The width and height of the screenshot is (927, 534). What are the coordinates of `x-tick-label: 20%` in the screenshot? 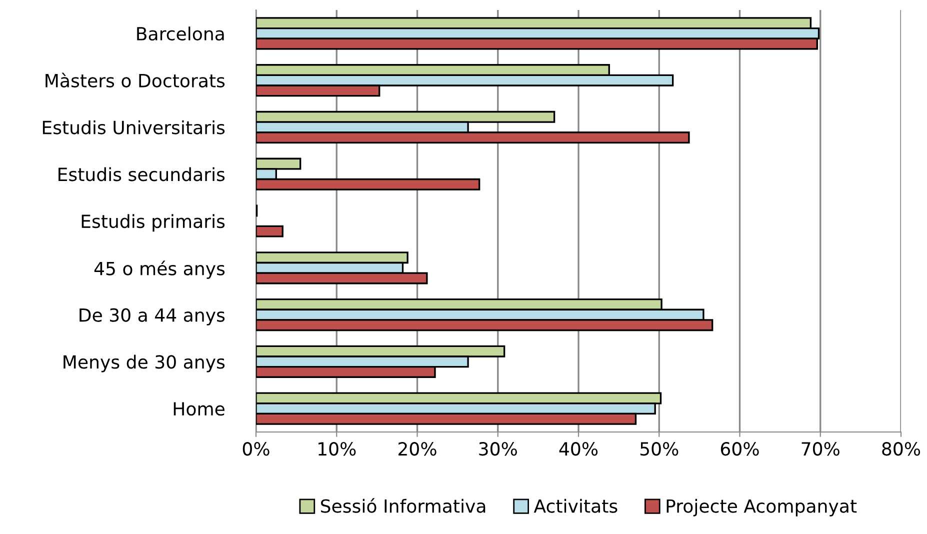 It's located at (417, 449).